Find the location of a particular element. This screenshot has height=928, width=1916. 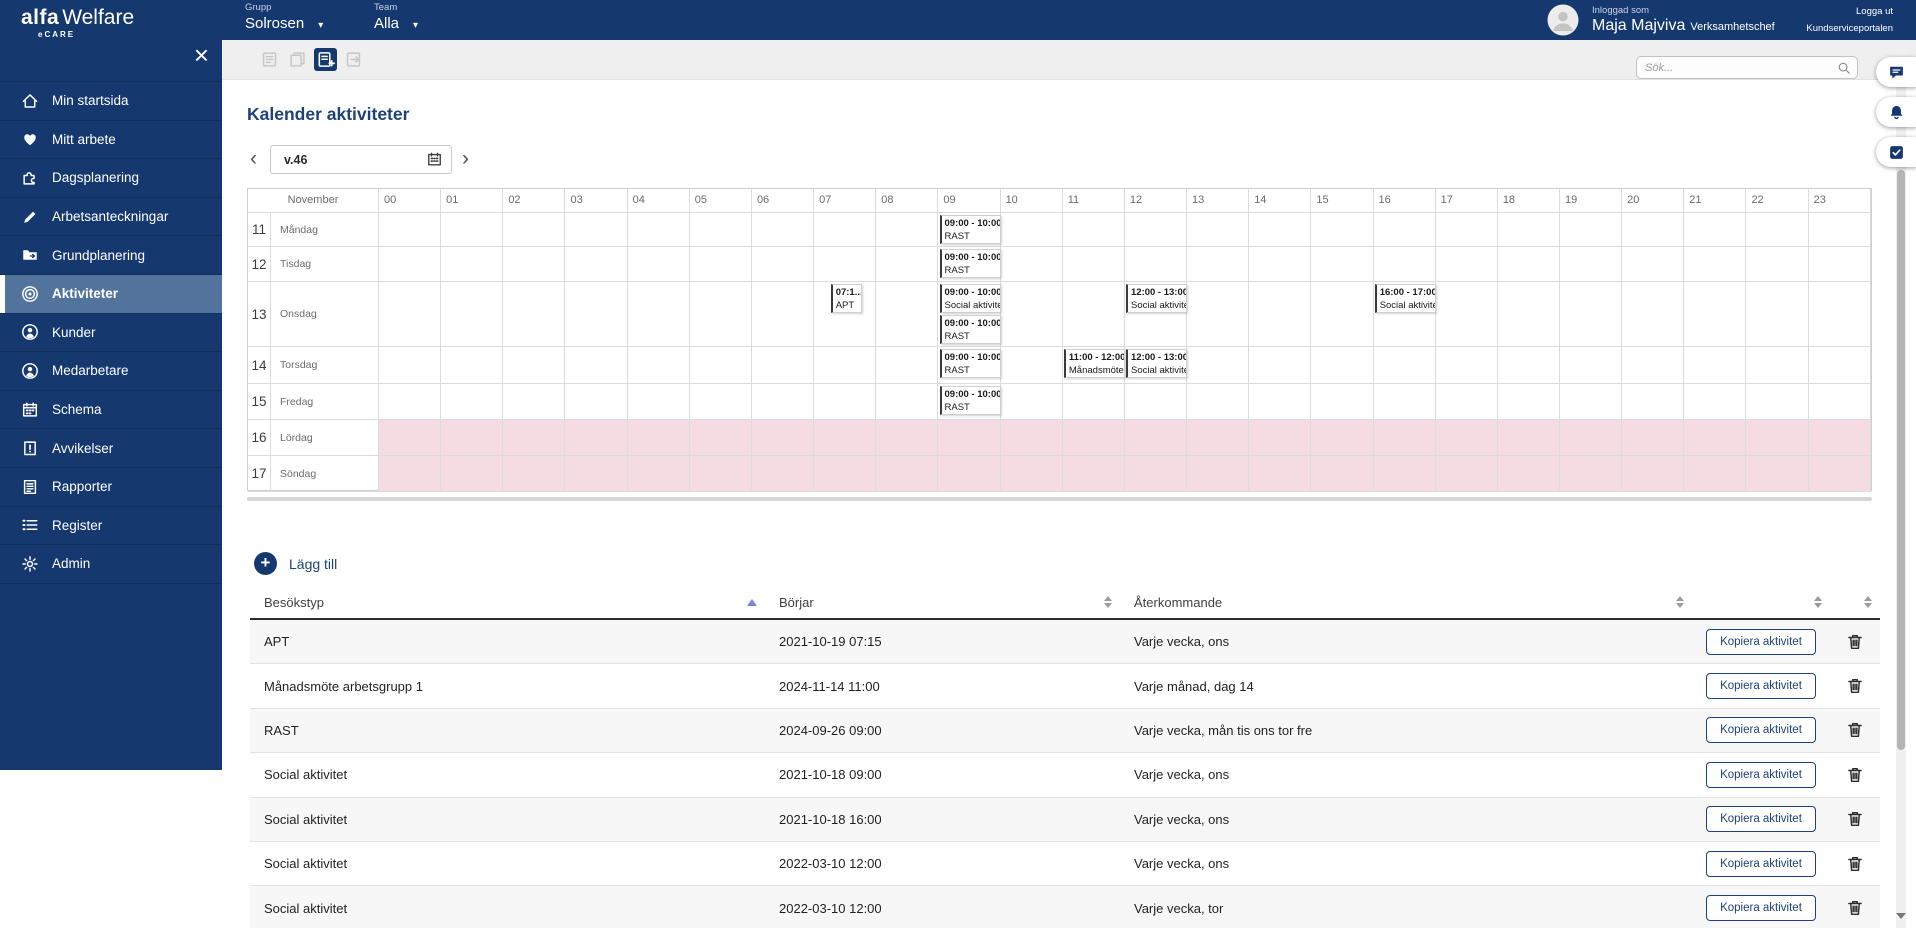

calendar-event: 09:00 - 10:00 RAST is located at coordinates (970, 329).